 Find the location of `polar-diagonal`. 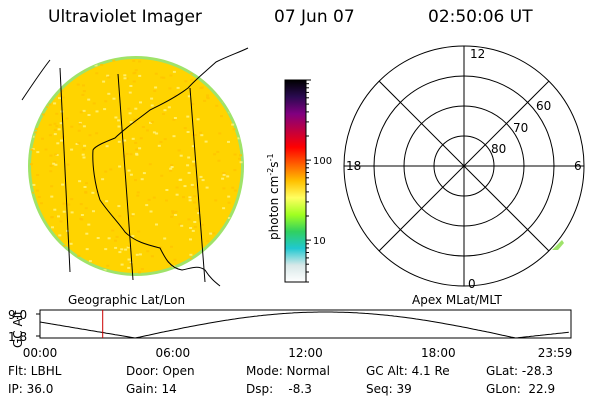

polar-diagonal is located at coordinates (464, 166).